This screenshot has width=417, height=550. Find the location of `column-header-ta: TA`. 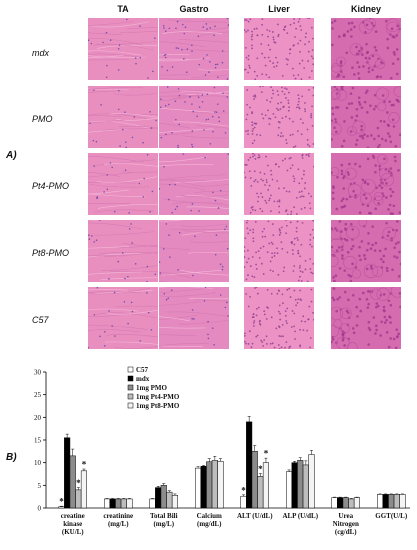

column-header-ta: TA is located at coordinates (123, 9).